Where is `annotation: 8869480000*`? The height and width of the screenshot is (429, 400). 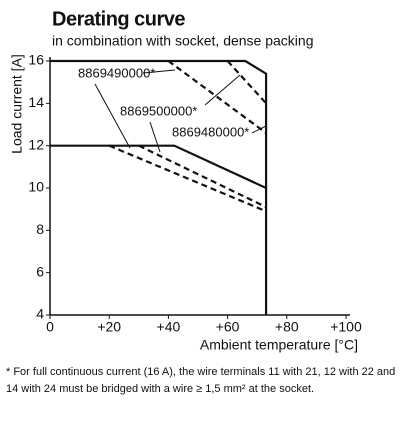 annotation: 8869480000* is located at coordinates (210, 131).